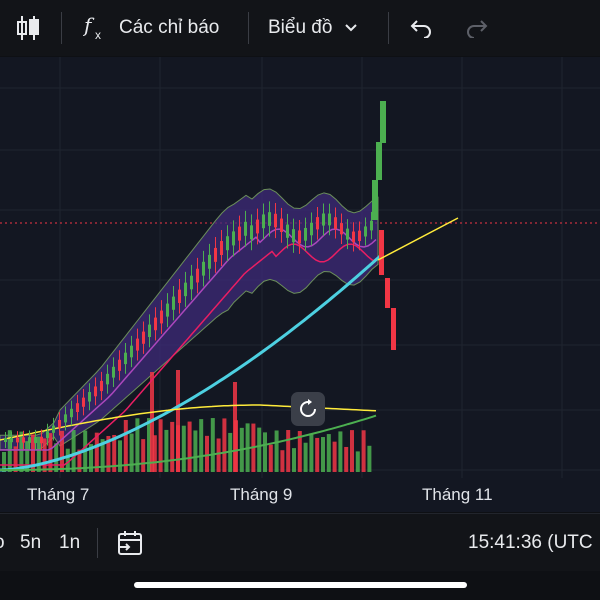 The width and height of the screenshot is (600, 600). Describe the element at coordinates (69, 543) in the screenshot. I see `interval-1d-button: 1n` at that location.